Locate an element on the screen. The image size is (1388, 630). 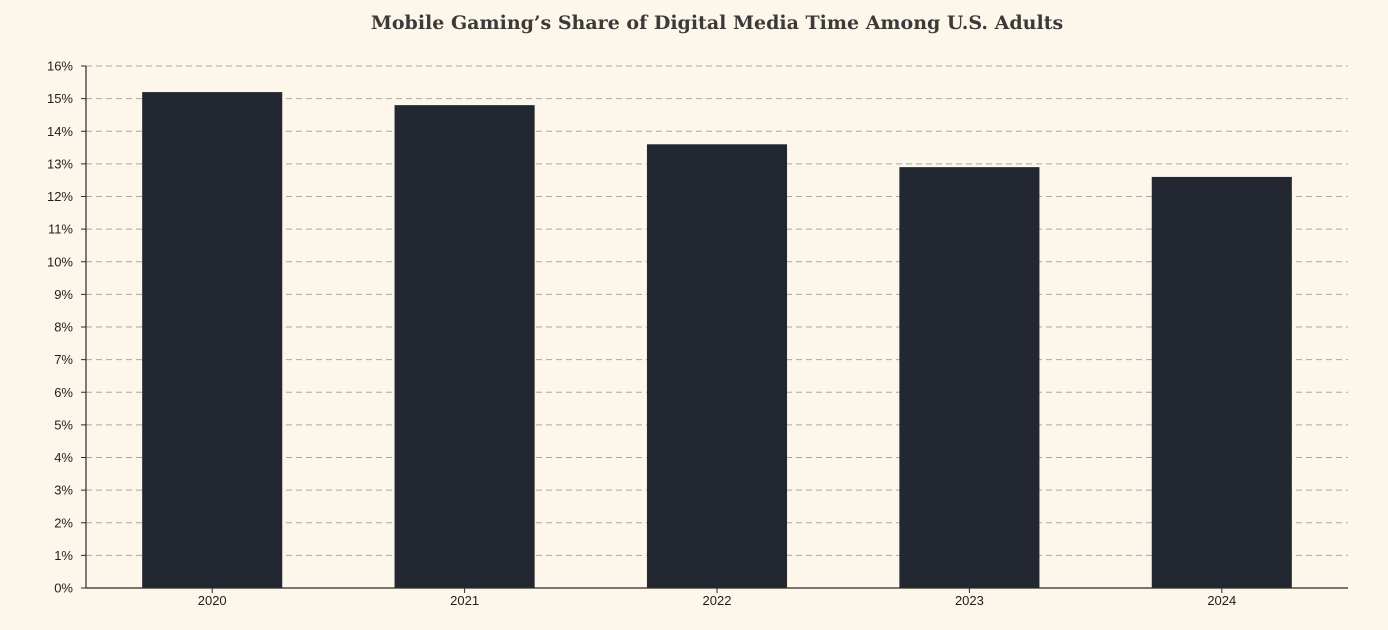
y-tick-label: 16% is located at coordinates (60, 66).